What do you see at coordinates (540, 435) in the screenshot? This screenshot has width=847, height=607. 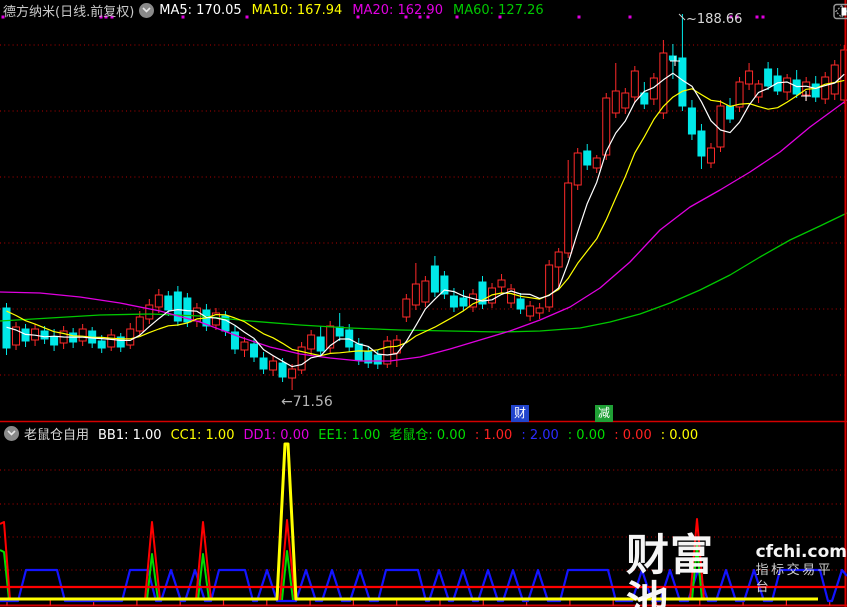 I see `value-readout: : 2.00` at bounding box center [540, 435].